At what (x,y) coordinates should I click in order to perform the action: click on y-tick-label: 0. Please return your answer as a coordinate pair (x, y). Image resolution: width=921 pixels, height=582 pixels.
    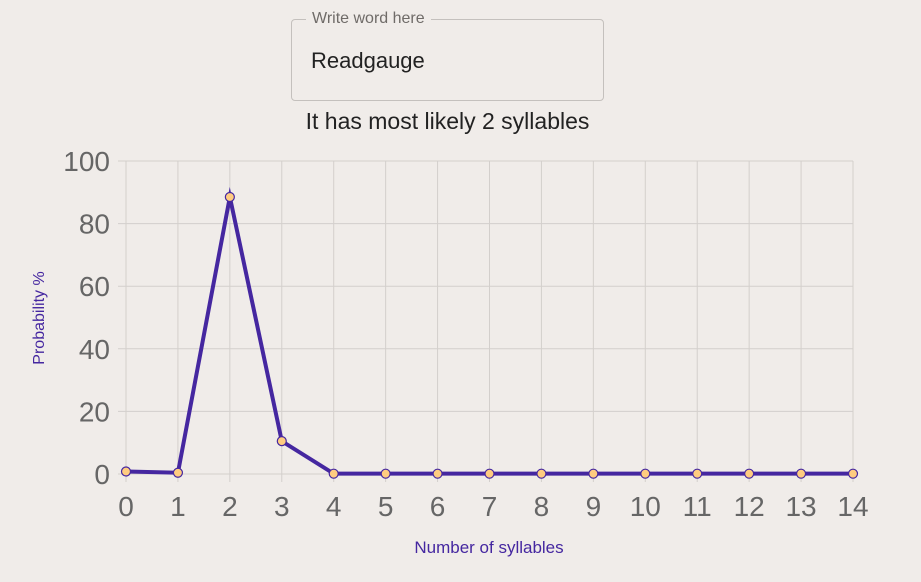
    Looking at the image, I should click on (102, 474).